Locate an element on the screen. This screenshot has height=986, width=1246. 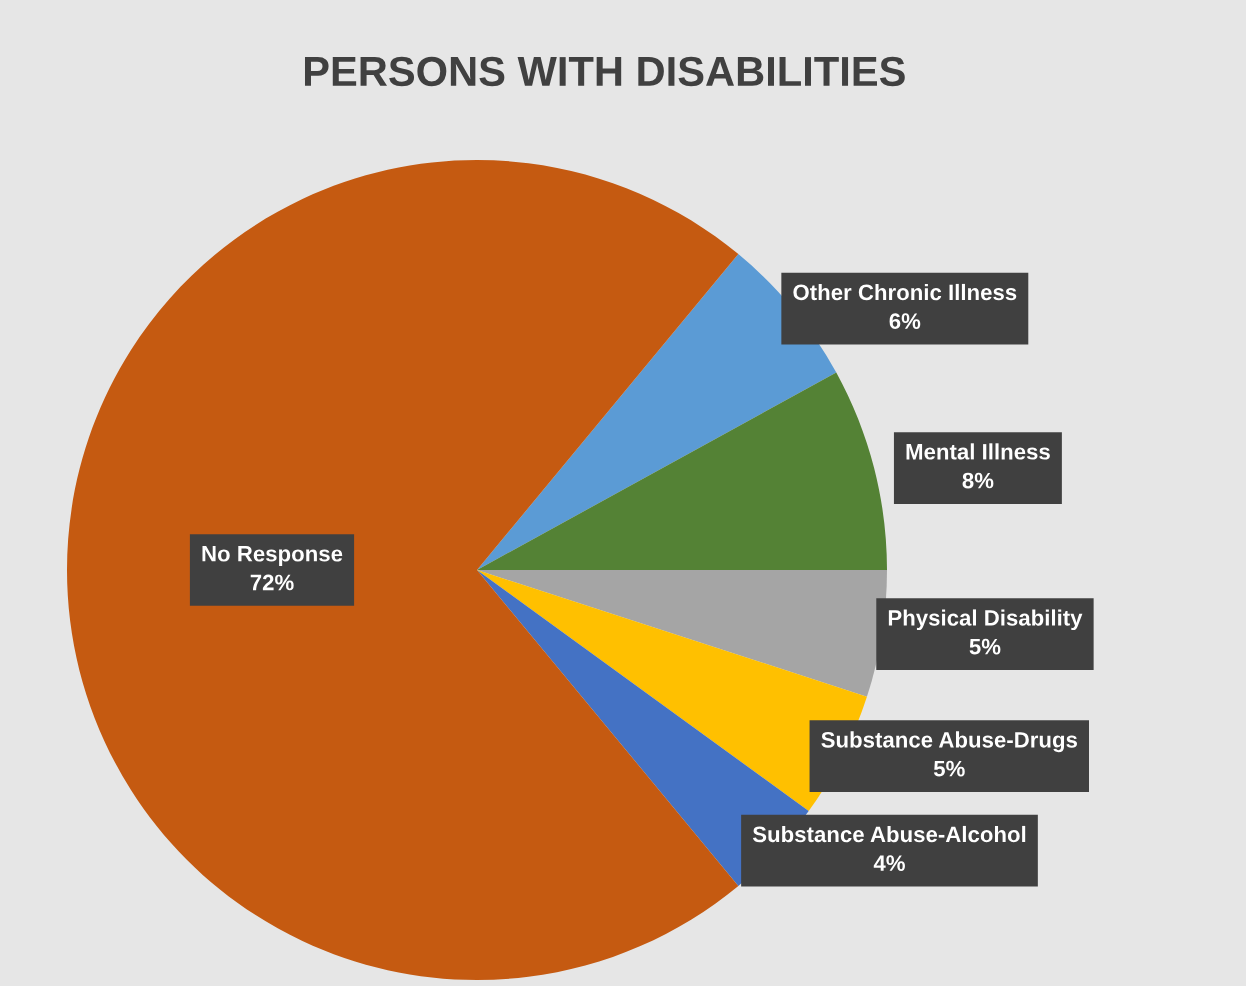
data-label: 4% is located at coordinates (889, 863).